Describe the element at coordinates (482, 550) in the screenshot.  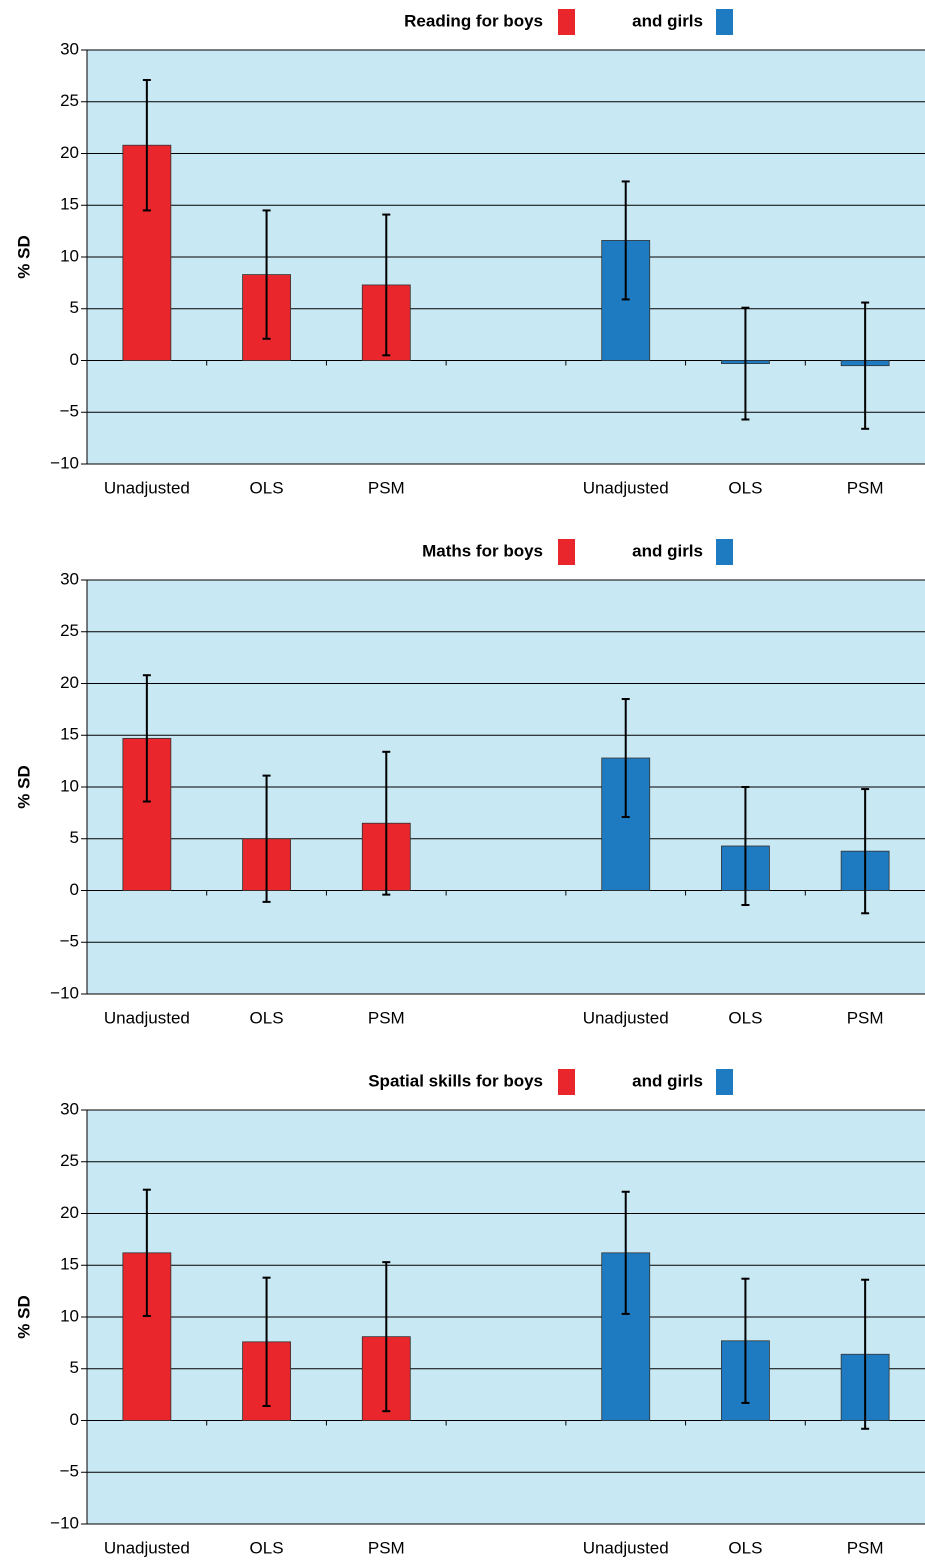
I see `legend-label: Maths for boys` at that location.